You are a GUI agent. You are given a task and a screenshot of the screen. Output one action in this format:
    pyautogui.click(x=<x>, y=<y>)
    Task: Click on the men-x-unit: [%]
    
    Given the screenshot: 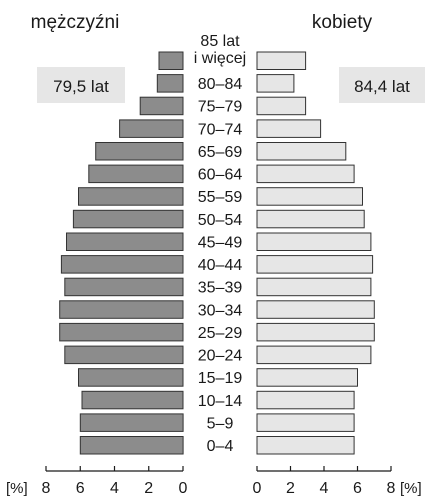 What is the action you would take?
    pyautogui.click(x=17, y=488)
    